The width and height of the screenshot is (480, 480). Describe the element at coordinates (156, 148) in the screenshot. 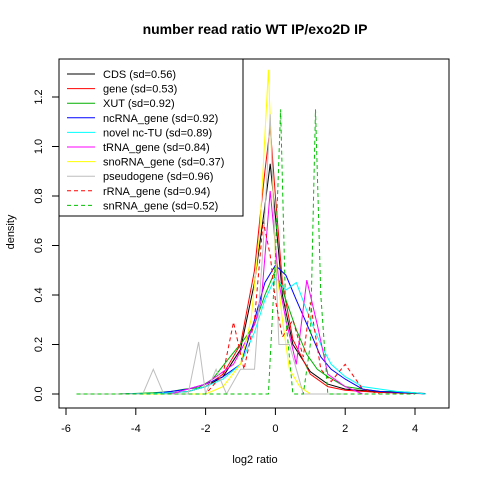

I see `legend-entry: tRNA_gene (sd=0.84)` at that location.